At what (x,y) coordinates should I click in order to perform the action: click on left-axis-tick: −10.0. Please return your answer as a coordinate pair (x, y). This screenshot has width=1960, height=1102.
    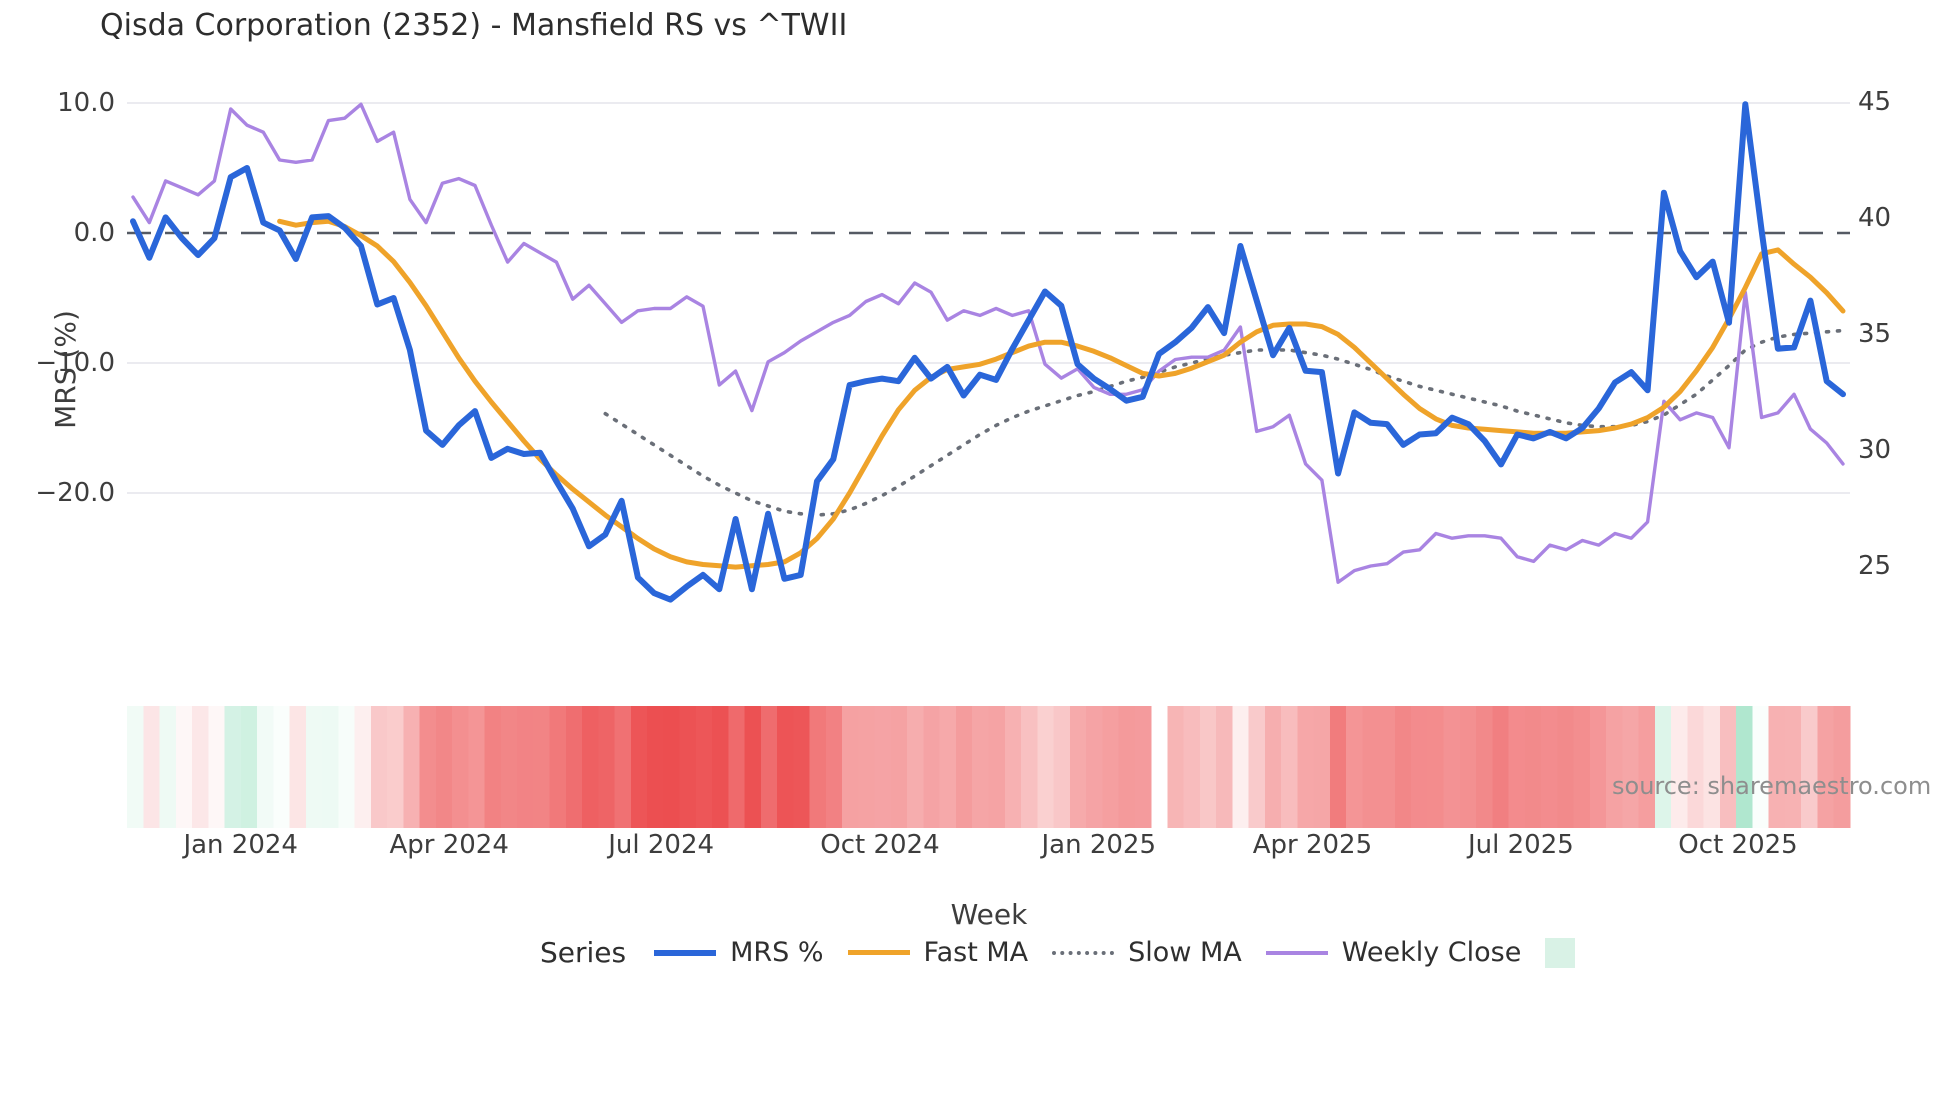
    Looking at the image, I should click on (75, 363).